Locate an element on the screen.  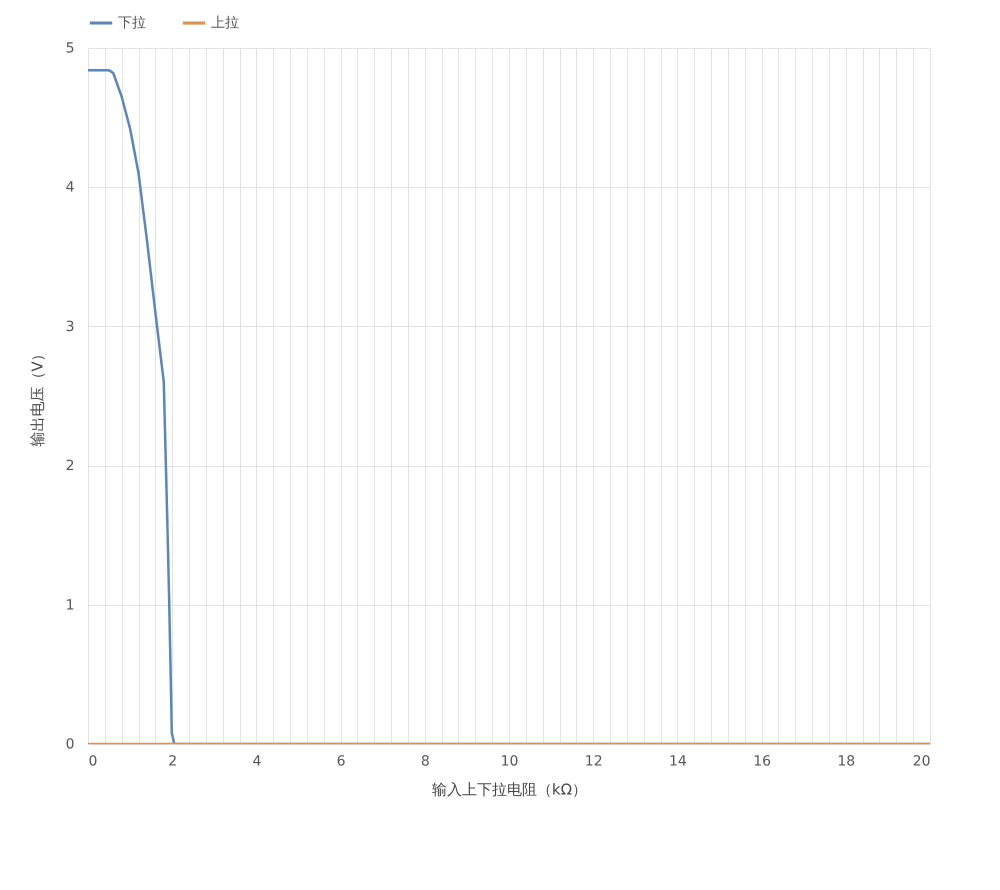
y-tick-label: 5 is located at coordinates (70, 48).